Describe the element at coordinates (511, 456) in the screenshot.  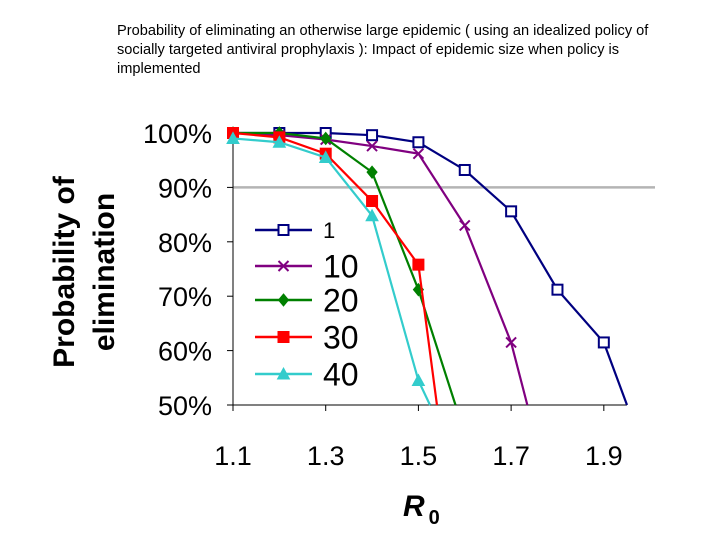
I see `x-tick-label: 1.7` at that location.